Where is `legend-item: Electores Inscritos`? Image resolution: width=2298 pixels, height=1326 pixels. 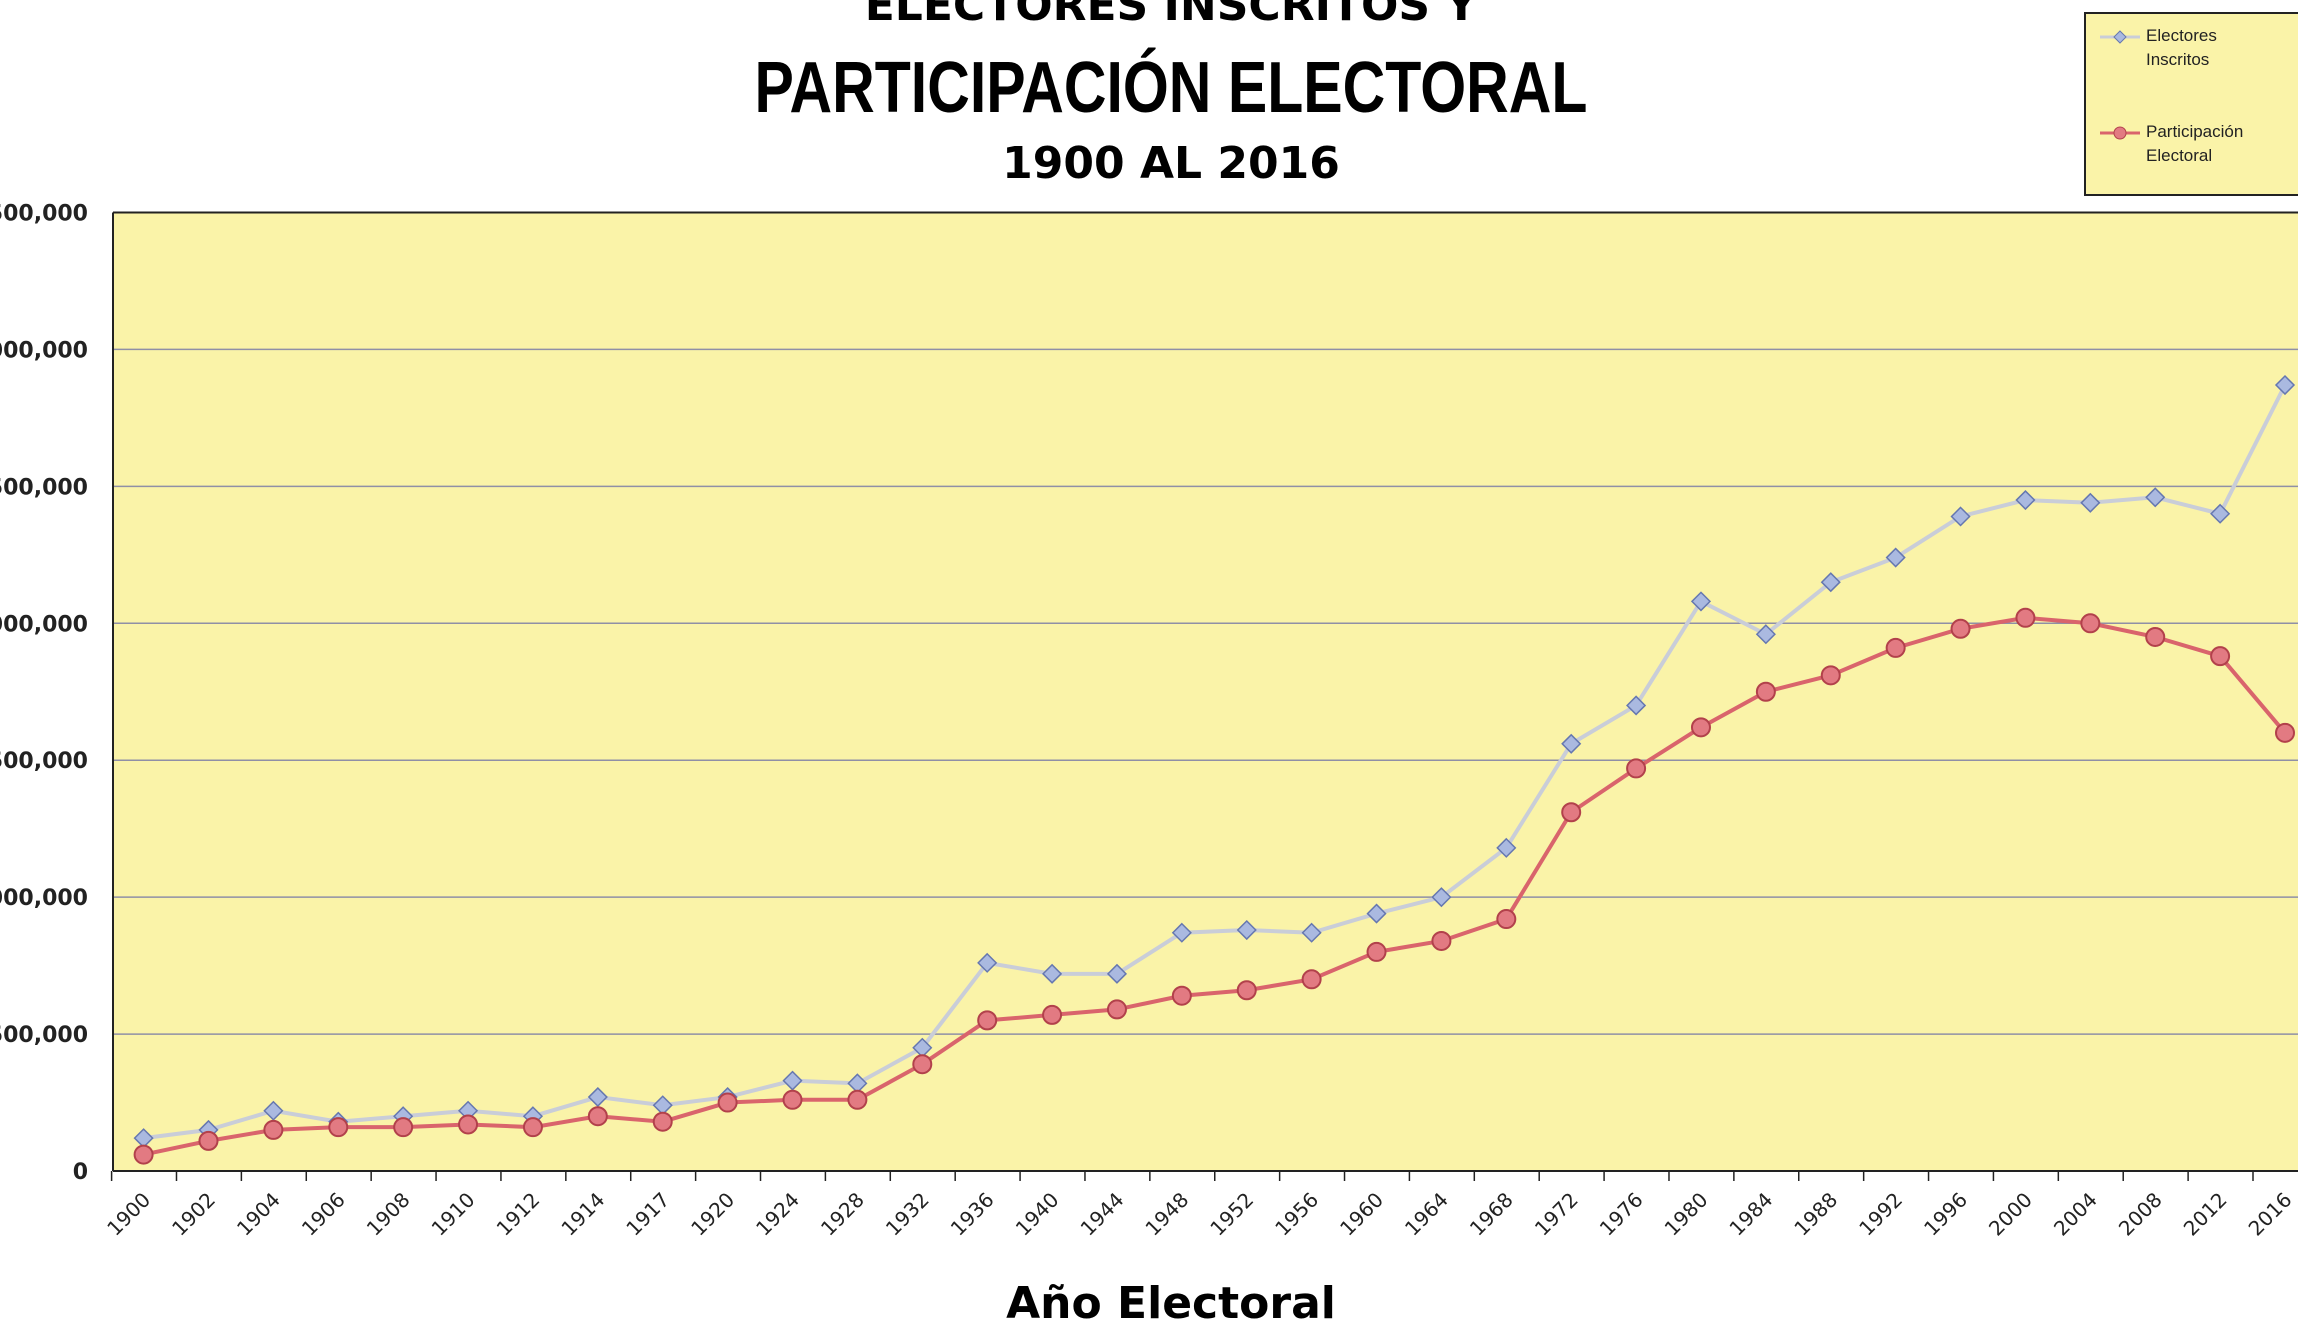 legend-item: Electores Inscritos is located at coordinates (2188, 48).